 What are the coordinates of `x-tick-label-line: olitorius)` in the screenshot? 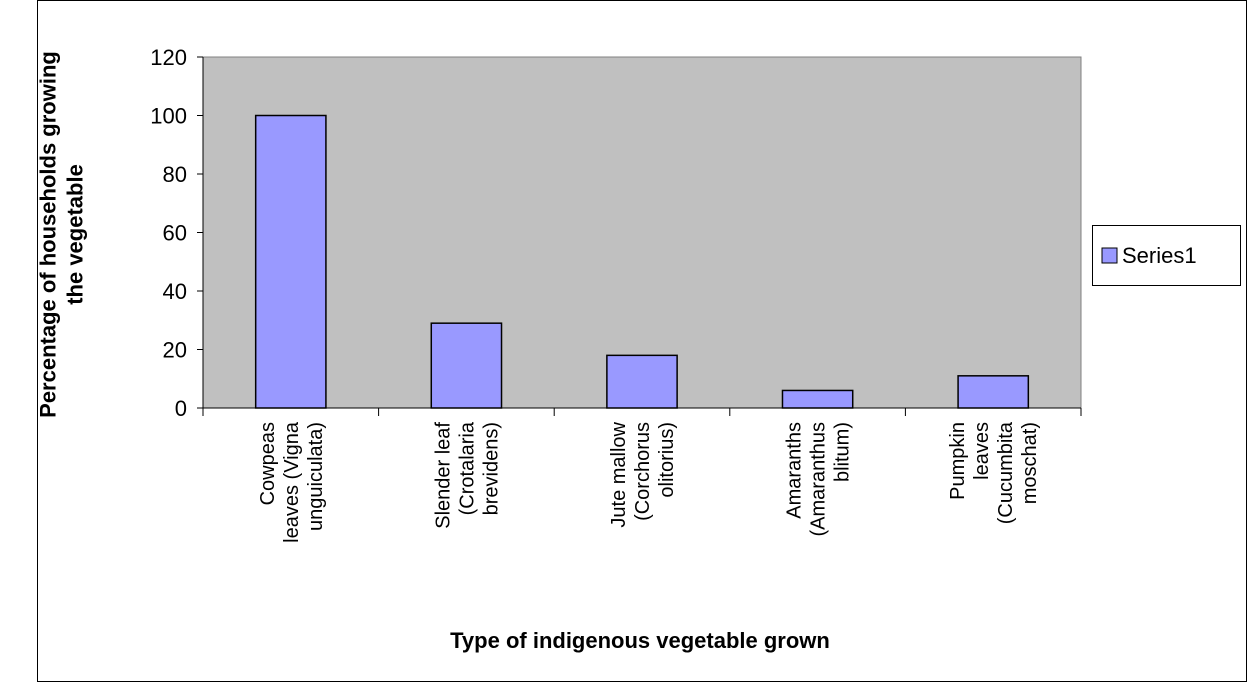 It's located at (667, 460).